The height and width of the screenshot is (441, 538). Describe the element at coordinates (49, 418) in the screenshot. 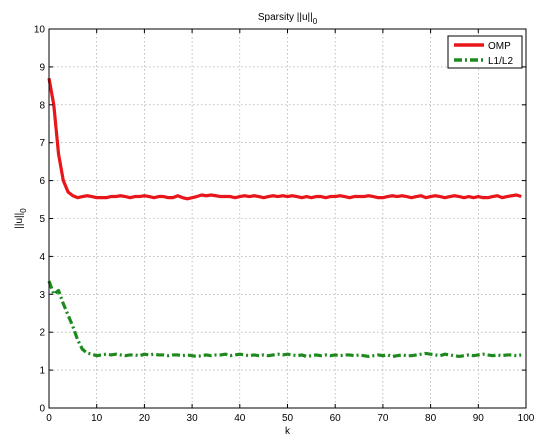

I see `x-tick-label: 0` at that location.